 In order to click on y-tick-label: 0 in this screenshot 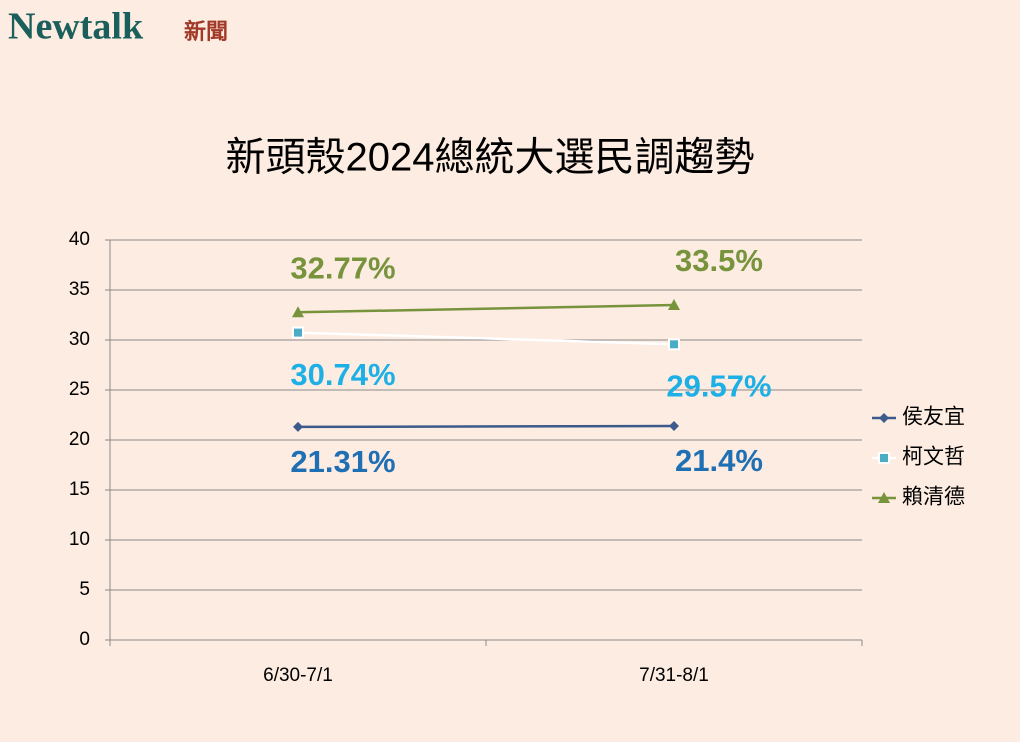, I will do `click(84, 639)`.